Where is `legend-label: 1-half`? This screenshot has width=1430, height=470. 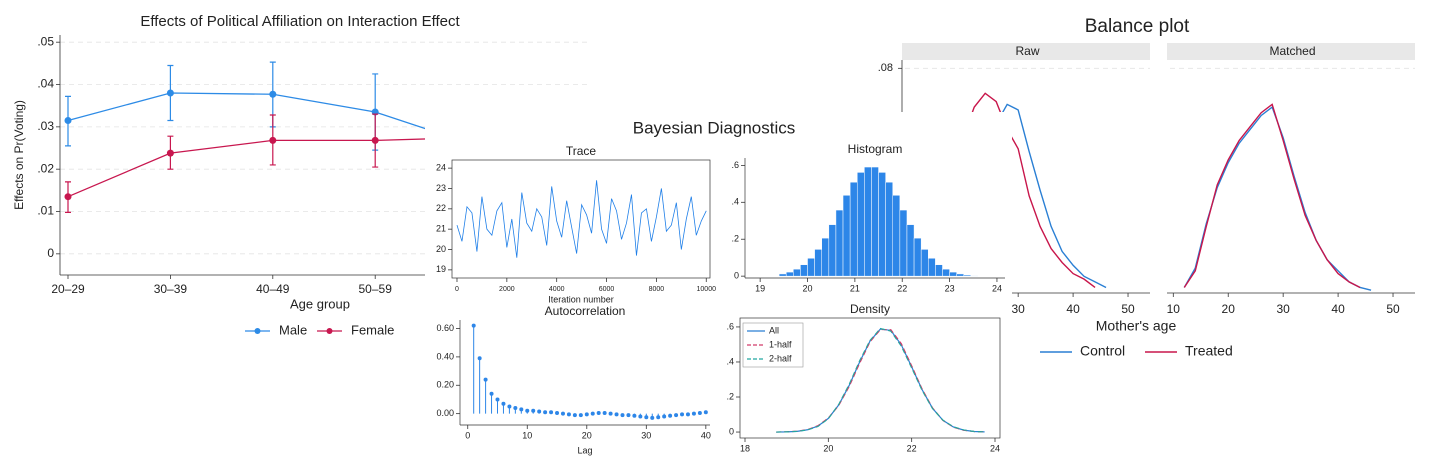
legend-label: 1-half is located at coordinates (780, 344).